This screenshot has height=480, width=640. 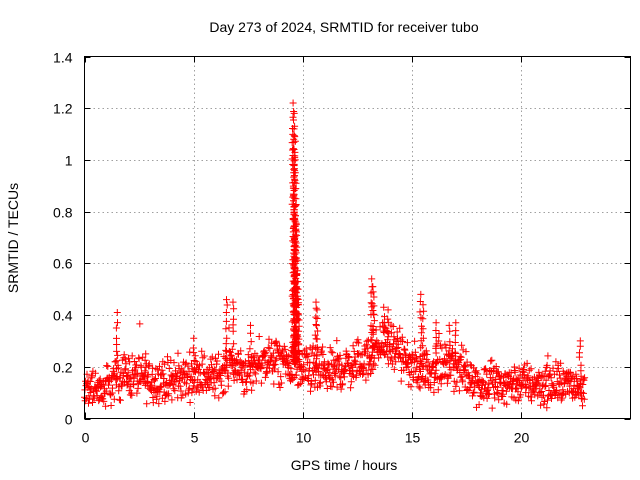 What do you see at coordinates (63, 109) in the screenshot?
I see `y-tick-label: 1.2` at bounding box center [63, 109].